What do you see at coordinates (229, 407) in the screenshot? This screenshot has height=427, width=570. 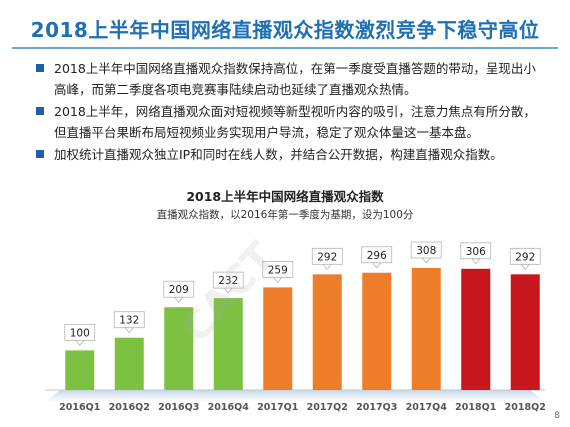 I see `x-tick-label: 2016Q4` at bounding box center [229, 407].